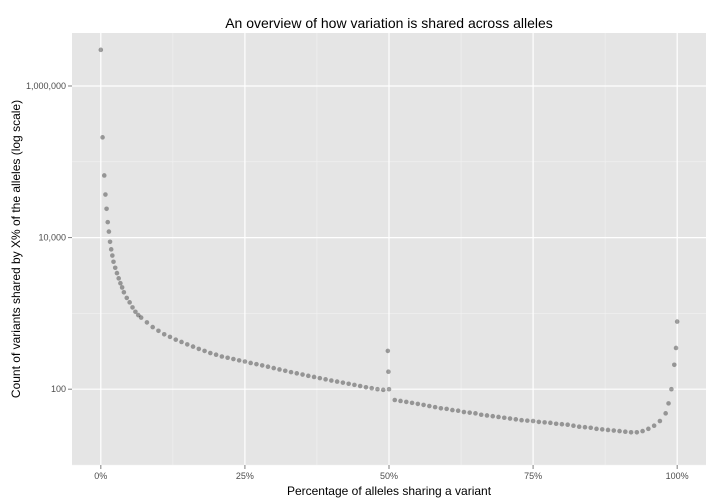 The image size is (720, 504). I want to click on x-axis: 0% 25% 50% 75% 100%, so click(391, 473).